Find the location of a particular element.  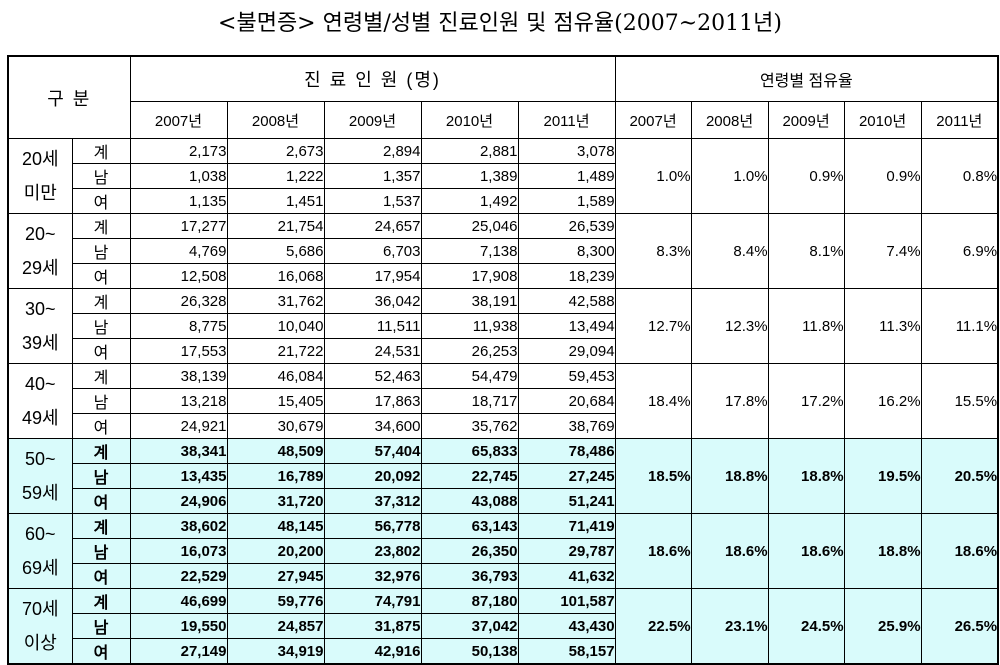

share-percent-cell: 26.5% is located at coordinates (959, 626).